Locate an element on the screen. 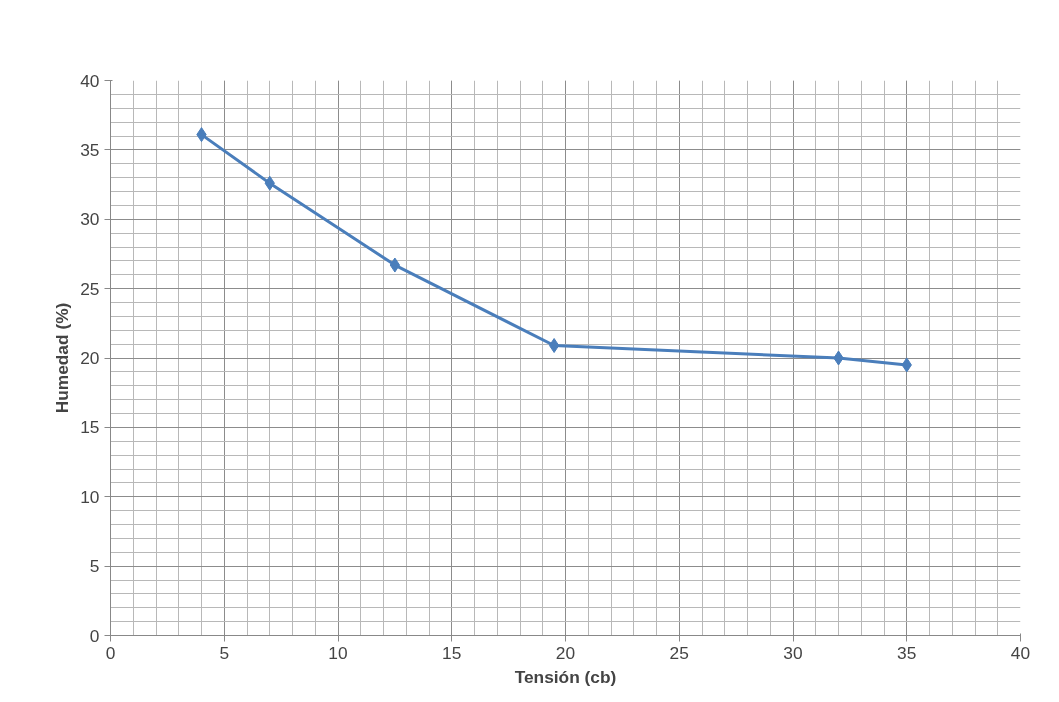 The height and width of the screenshot is (702, 1059). y-axis-title: Humedad (%) is located at coordinates (62, 358).